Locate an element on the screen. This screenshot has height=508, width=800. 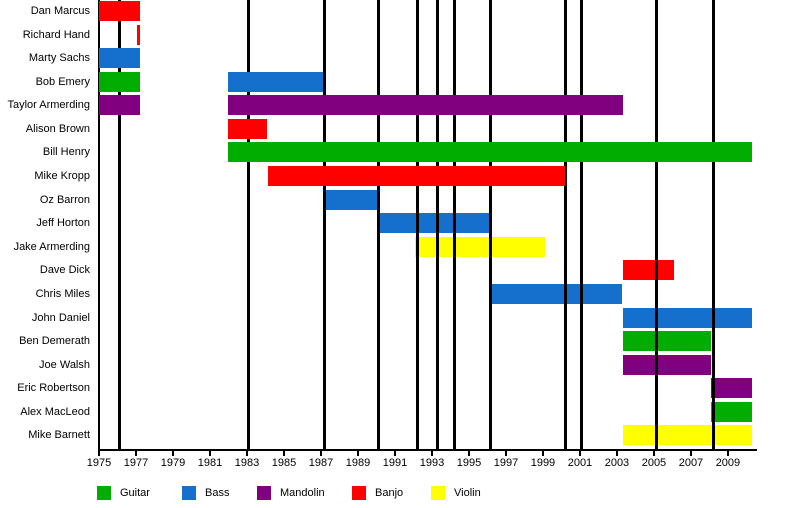
legend-label: Violin is located at coordinates (467, 493).